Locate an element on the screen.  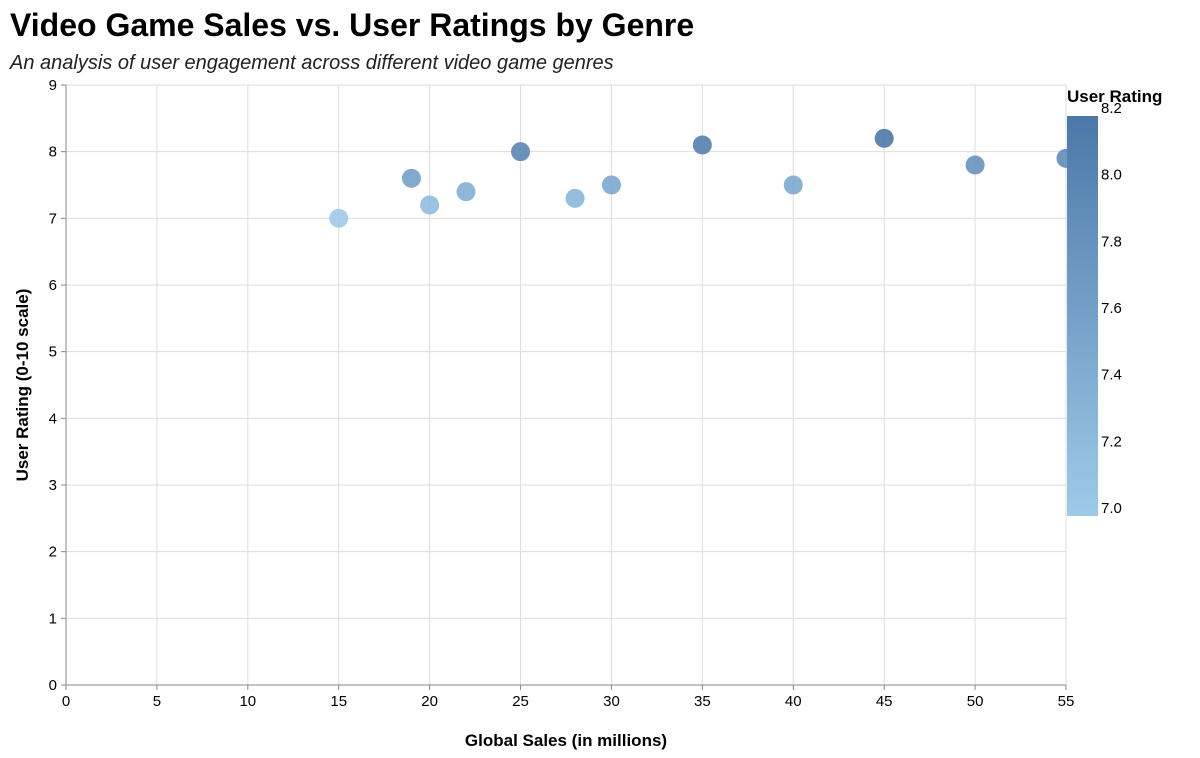
y-tick-label: 2 is located at coordinates (53, 552).